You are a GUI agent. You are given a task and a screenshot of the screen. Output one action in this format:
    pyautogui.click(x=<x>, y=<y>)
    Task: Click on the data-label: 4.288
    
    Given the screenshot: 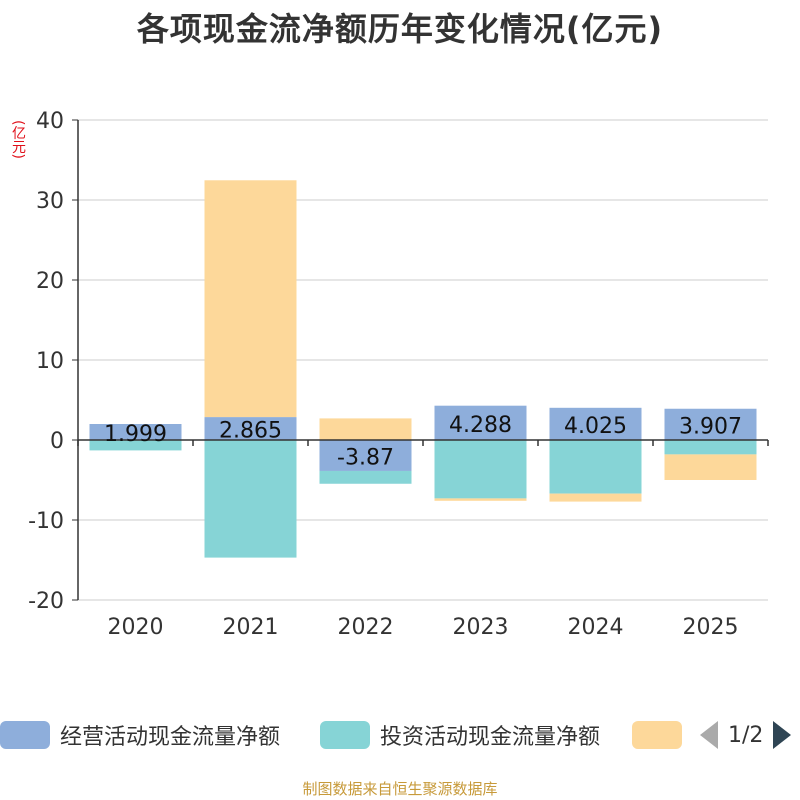 What is the action you would take?
    pyautogui.click(x=480, y=425)
    